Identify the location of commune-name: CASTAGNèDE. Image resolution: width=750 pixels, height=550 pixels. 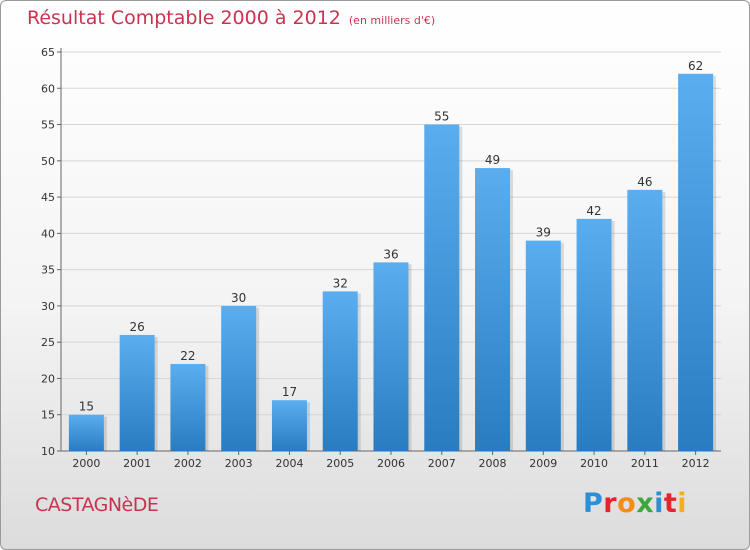
(97, 505).